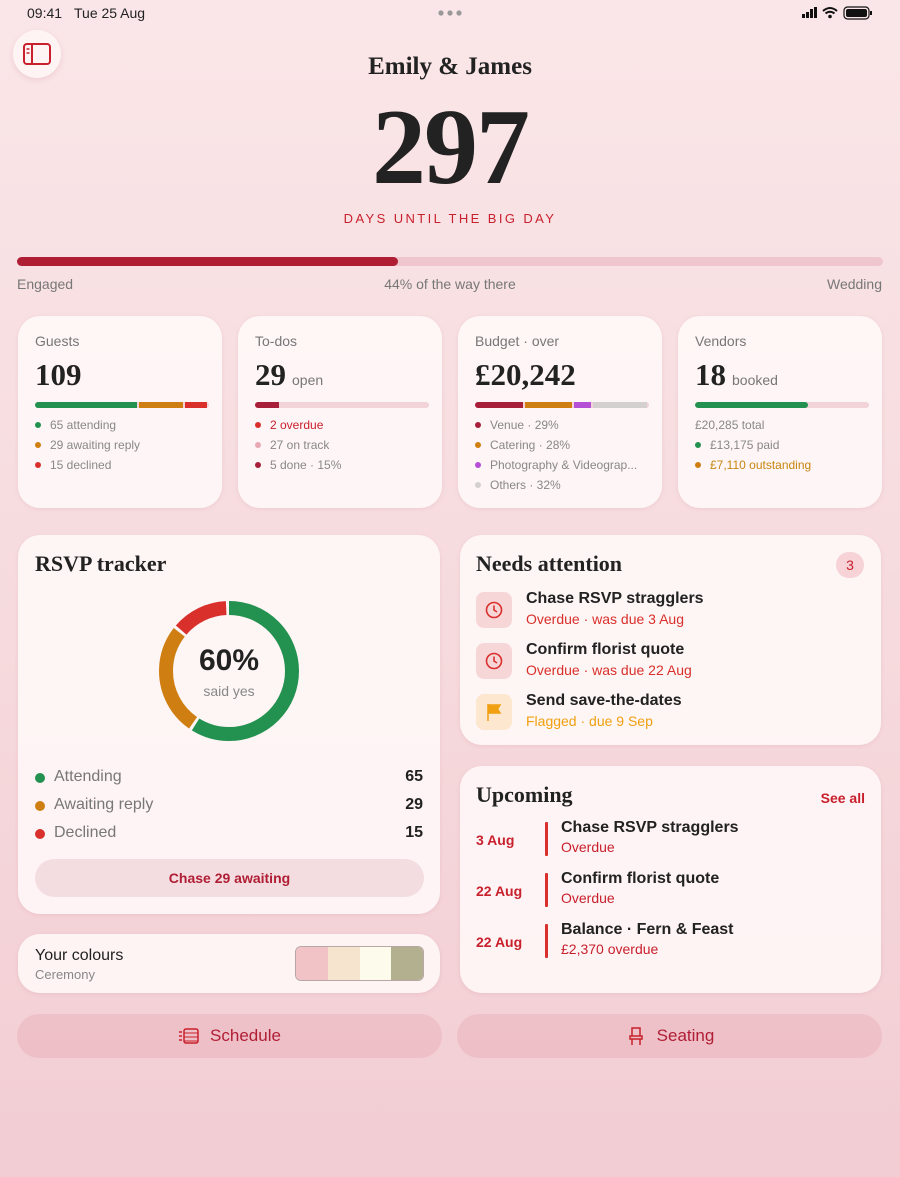  I want to click on legend-label: 27 on track, so click(300, 445).